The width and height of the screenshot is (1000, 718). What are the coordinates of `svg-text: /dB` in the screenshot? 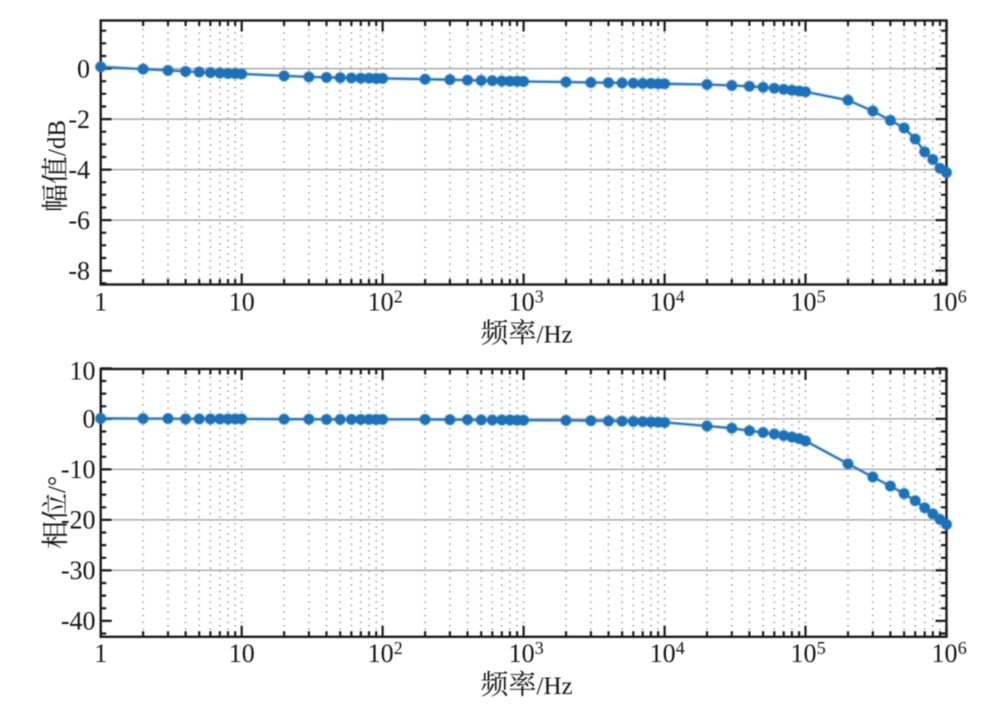 It's located at (57, 138).